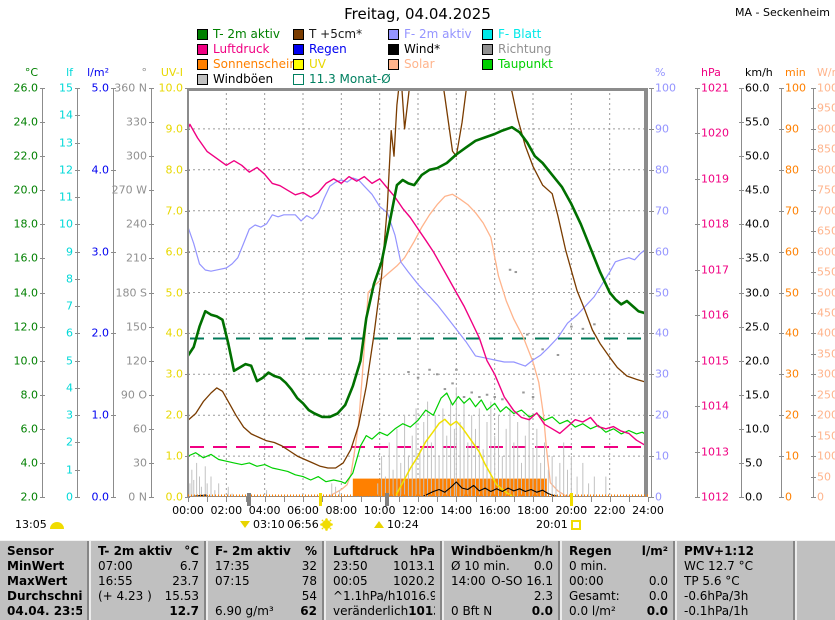 This screenshot has height=620, width=835. What do you see at coordinates (171, 72) in the screenshot?
I see `axis-unit-uv-i: UV-I` at bounding box center [171, 72].